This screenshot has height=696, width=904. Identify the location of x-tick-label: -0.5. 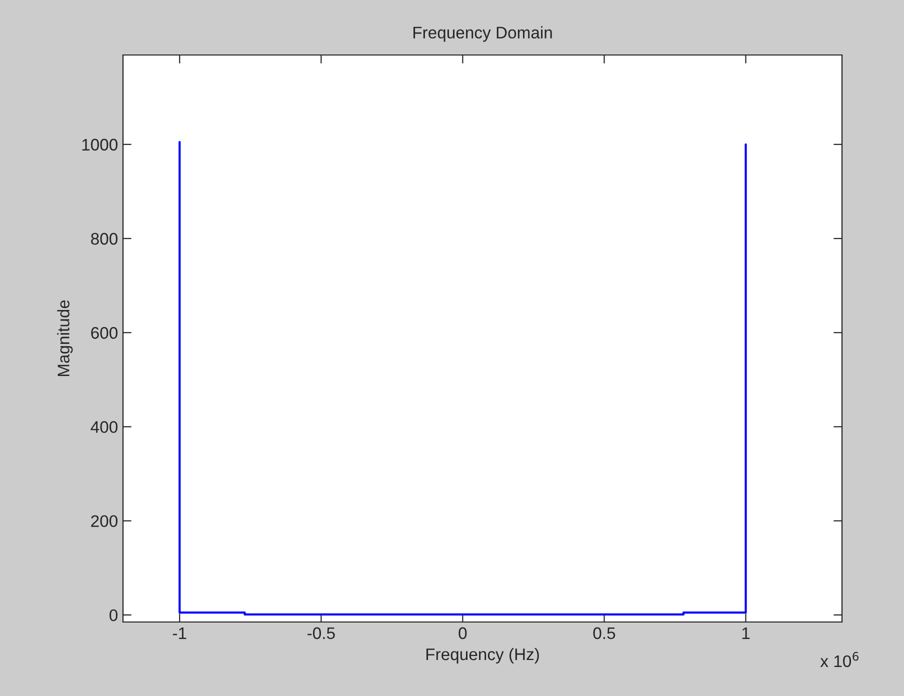
(321, 633).